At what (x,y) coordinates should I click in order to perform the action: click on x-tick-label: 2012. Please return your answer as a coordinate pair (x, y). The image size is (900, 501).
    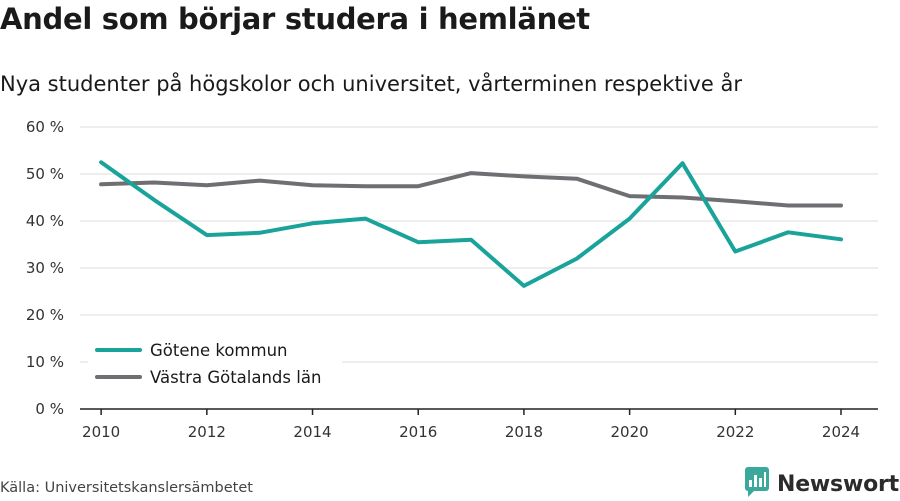
    Looking at the image, I should click on (207, 432).